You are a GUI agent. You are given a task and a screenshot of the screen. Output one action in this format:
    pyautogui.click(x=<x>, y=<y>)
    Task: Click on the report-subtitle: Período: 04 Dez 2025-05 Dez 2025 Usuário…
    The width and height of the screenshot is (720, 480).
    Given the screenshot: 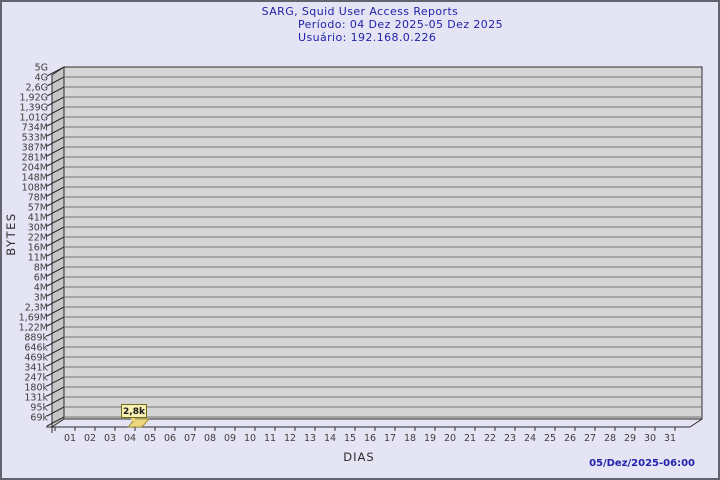 What is the action you would take?
    pyautogui.click(x=400, y=31)
    